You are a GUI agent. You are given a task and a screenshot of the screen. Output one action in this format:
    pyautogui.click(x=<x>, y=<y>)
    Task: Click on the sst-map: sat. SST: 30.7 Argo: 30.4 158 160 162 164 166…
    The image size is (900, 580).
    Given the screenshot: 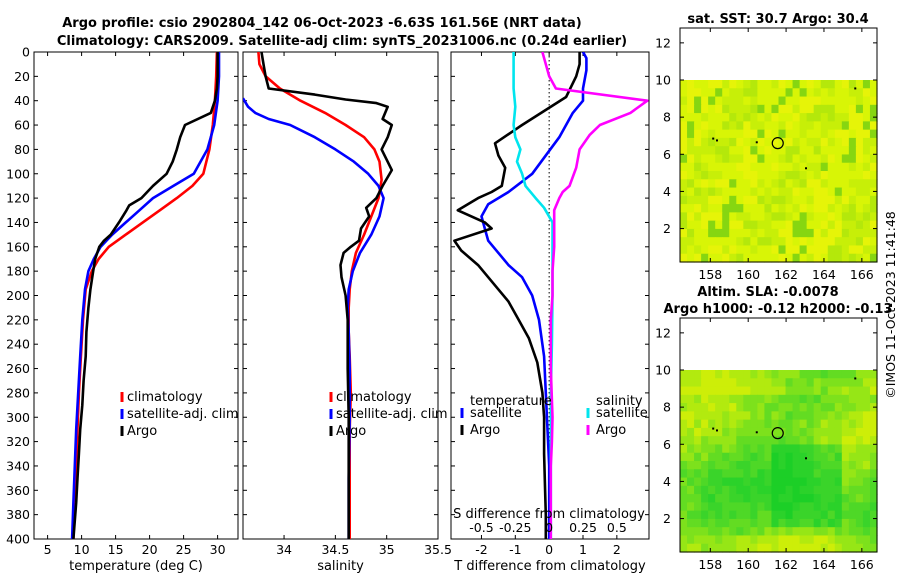 What is the action you would take?
    pyautogui.click(x=766, y=147)
    